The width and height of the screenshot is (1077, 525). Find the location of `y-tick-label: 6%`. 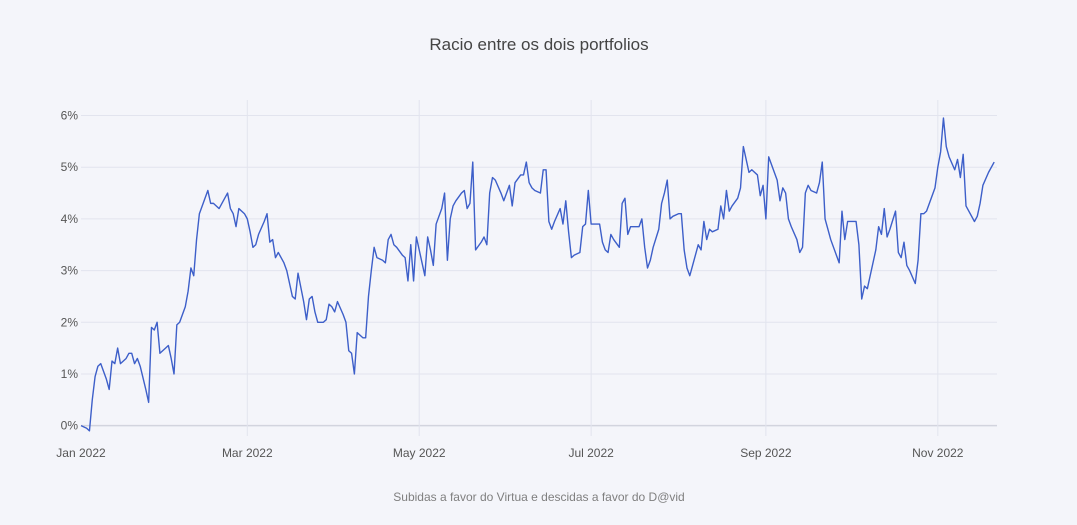

y-tick-label: 6% is located at coordinates (70, 116).